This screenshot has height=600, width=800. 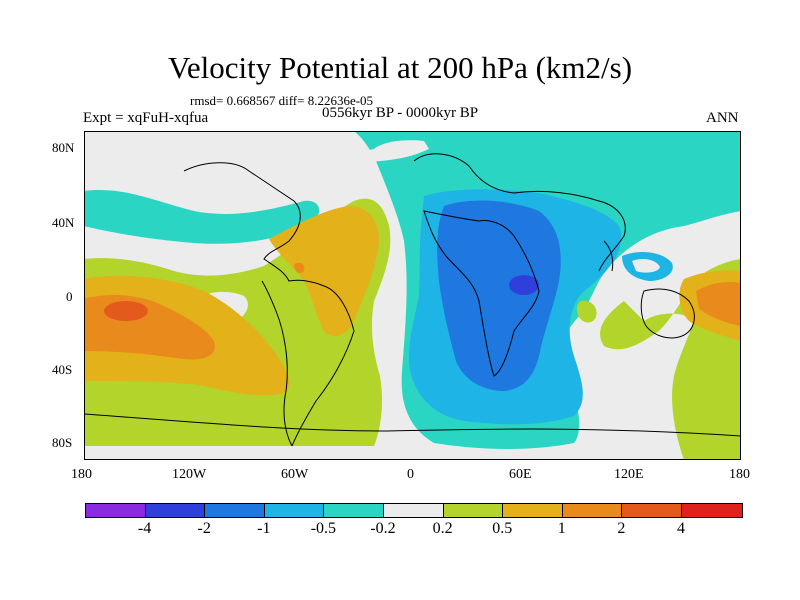 I want to click on period-label: 0556kyr BP - 0000kyr BP, so click(x=400, y=113).